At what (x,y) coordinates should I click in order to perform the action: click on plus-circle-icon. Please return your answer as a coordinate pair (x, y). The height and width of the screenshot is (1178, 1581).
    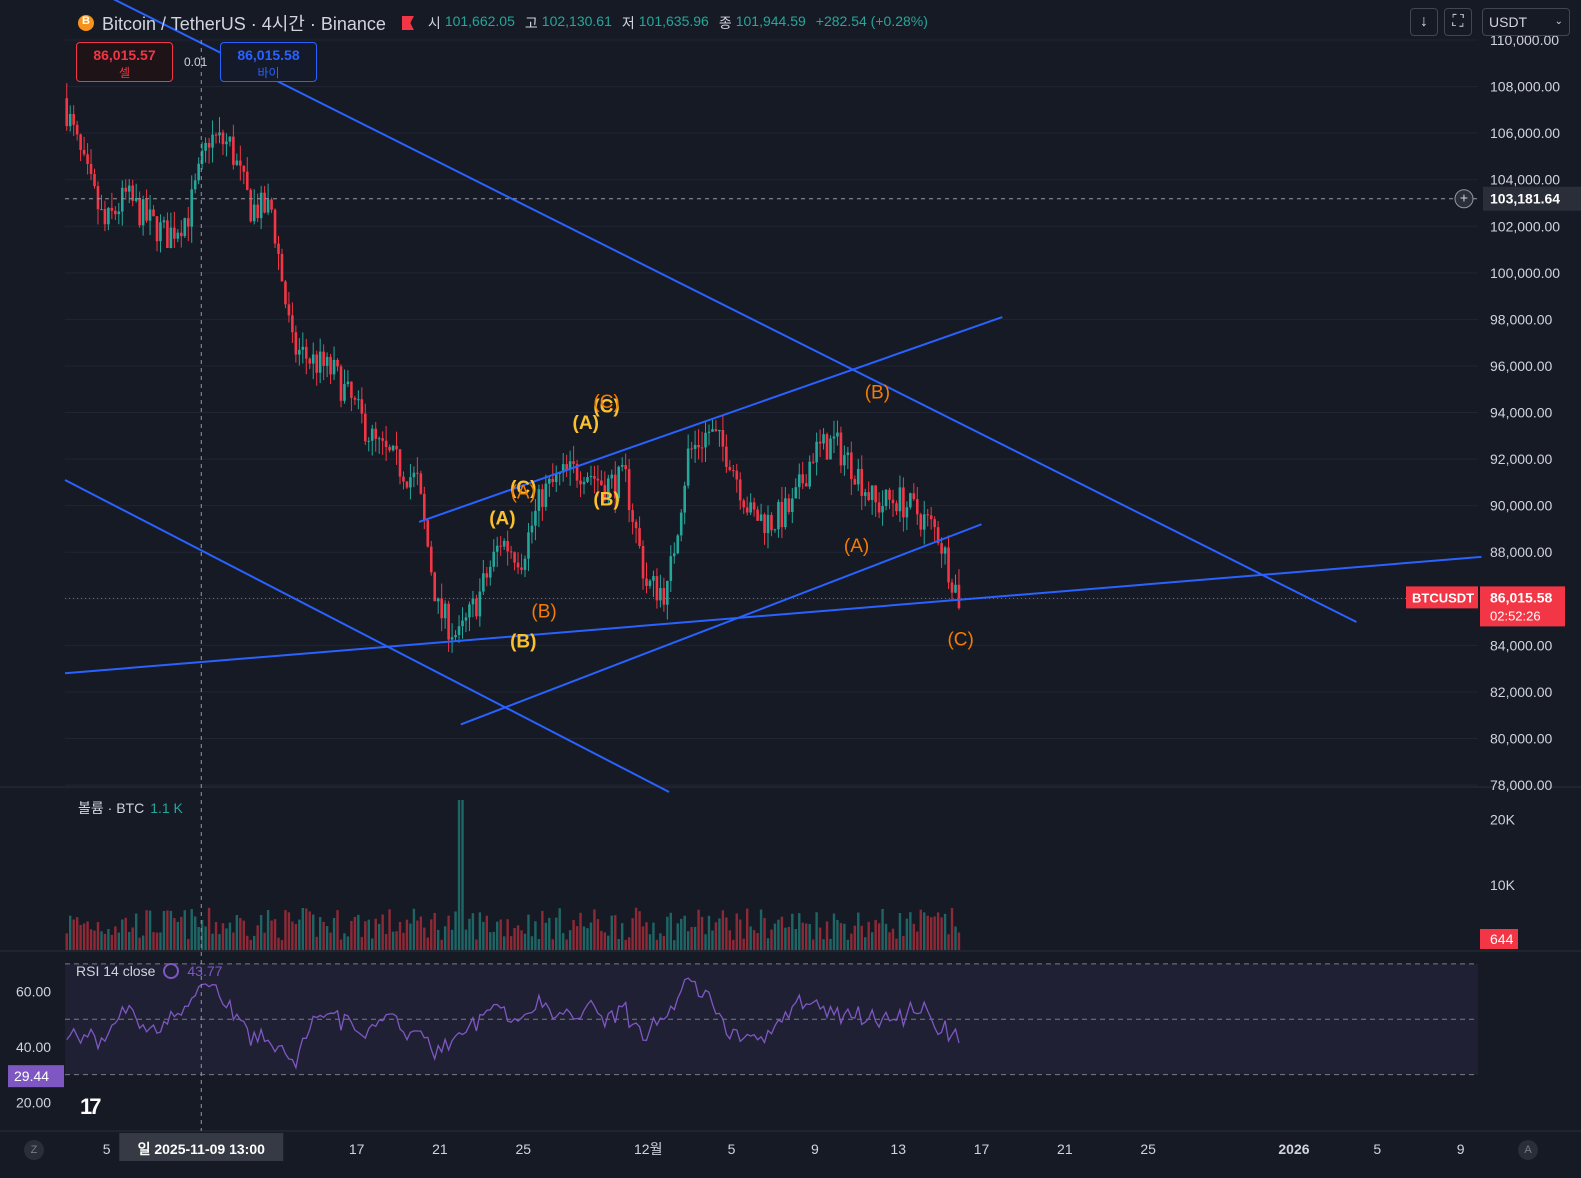
    Looking at the image, I should click on (1464, 199).